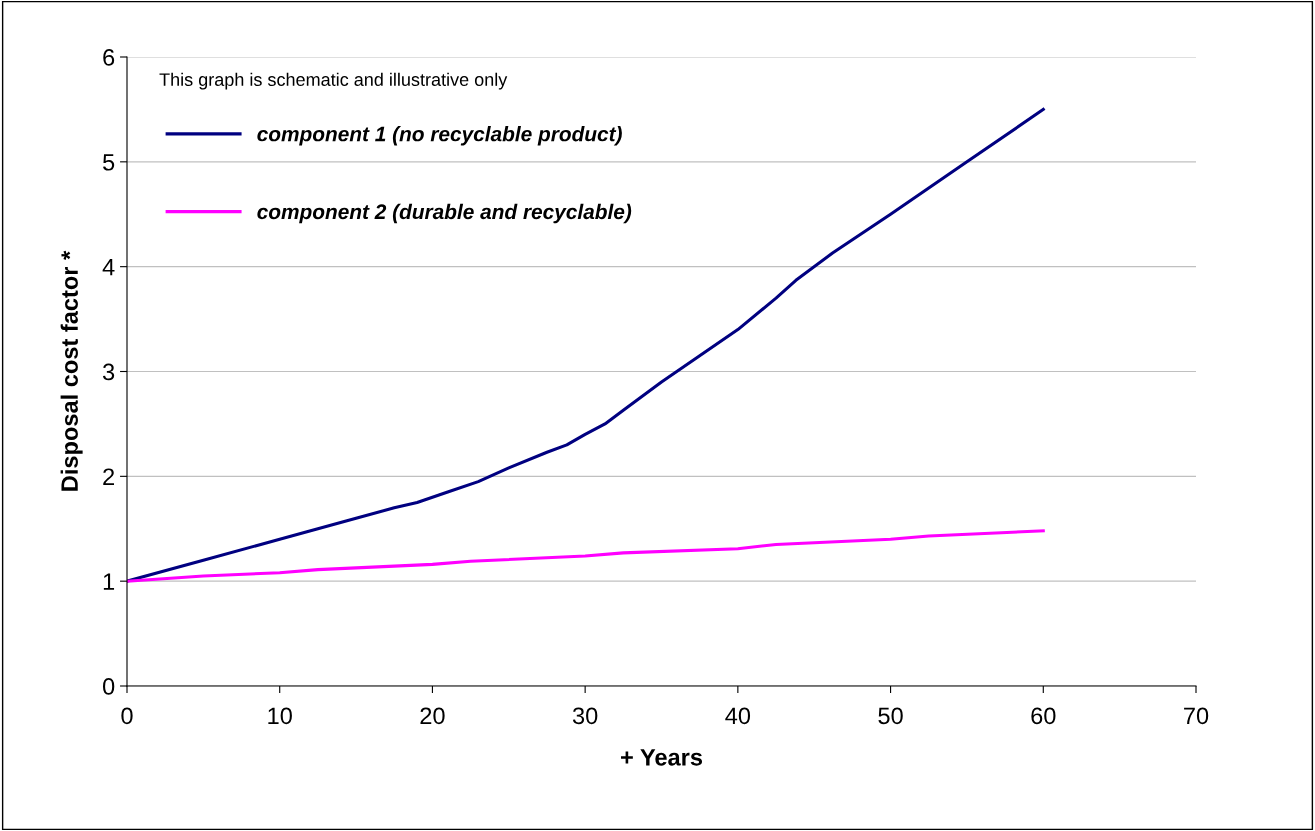 Image resolution: width=1315 pixels, height=831 pixels. I want to click on annotation: This graph is schematic and illustrative only, so click(333, 81).